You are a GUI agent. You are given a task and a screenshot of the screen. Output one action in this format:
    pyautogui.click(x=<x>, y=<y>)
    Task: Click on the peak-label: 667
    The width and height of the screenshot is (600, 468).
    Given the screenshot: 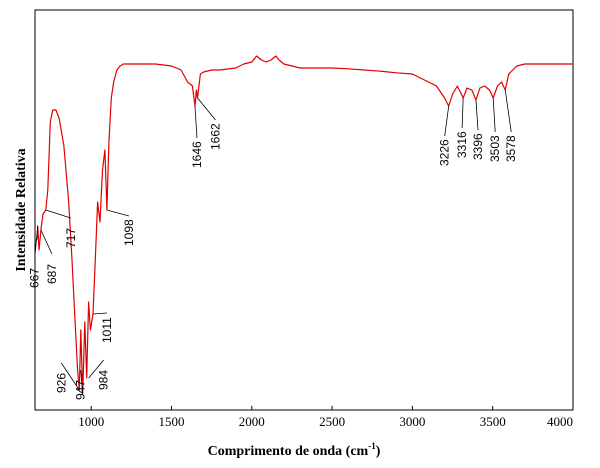 What is the action you would take?
    pyautogui.click(x=35, y=278)
    